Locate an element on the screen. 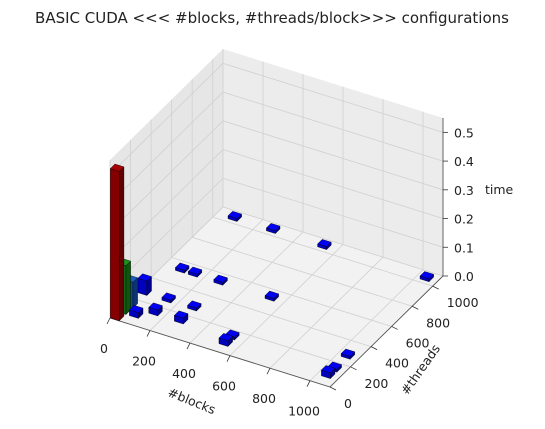 This screenshot has width=545, height=429. z-tick-label: 0.4 is located at coordinates (464, 161).